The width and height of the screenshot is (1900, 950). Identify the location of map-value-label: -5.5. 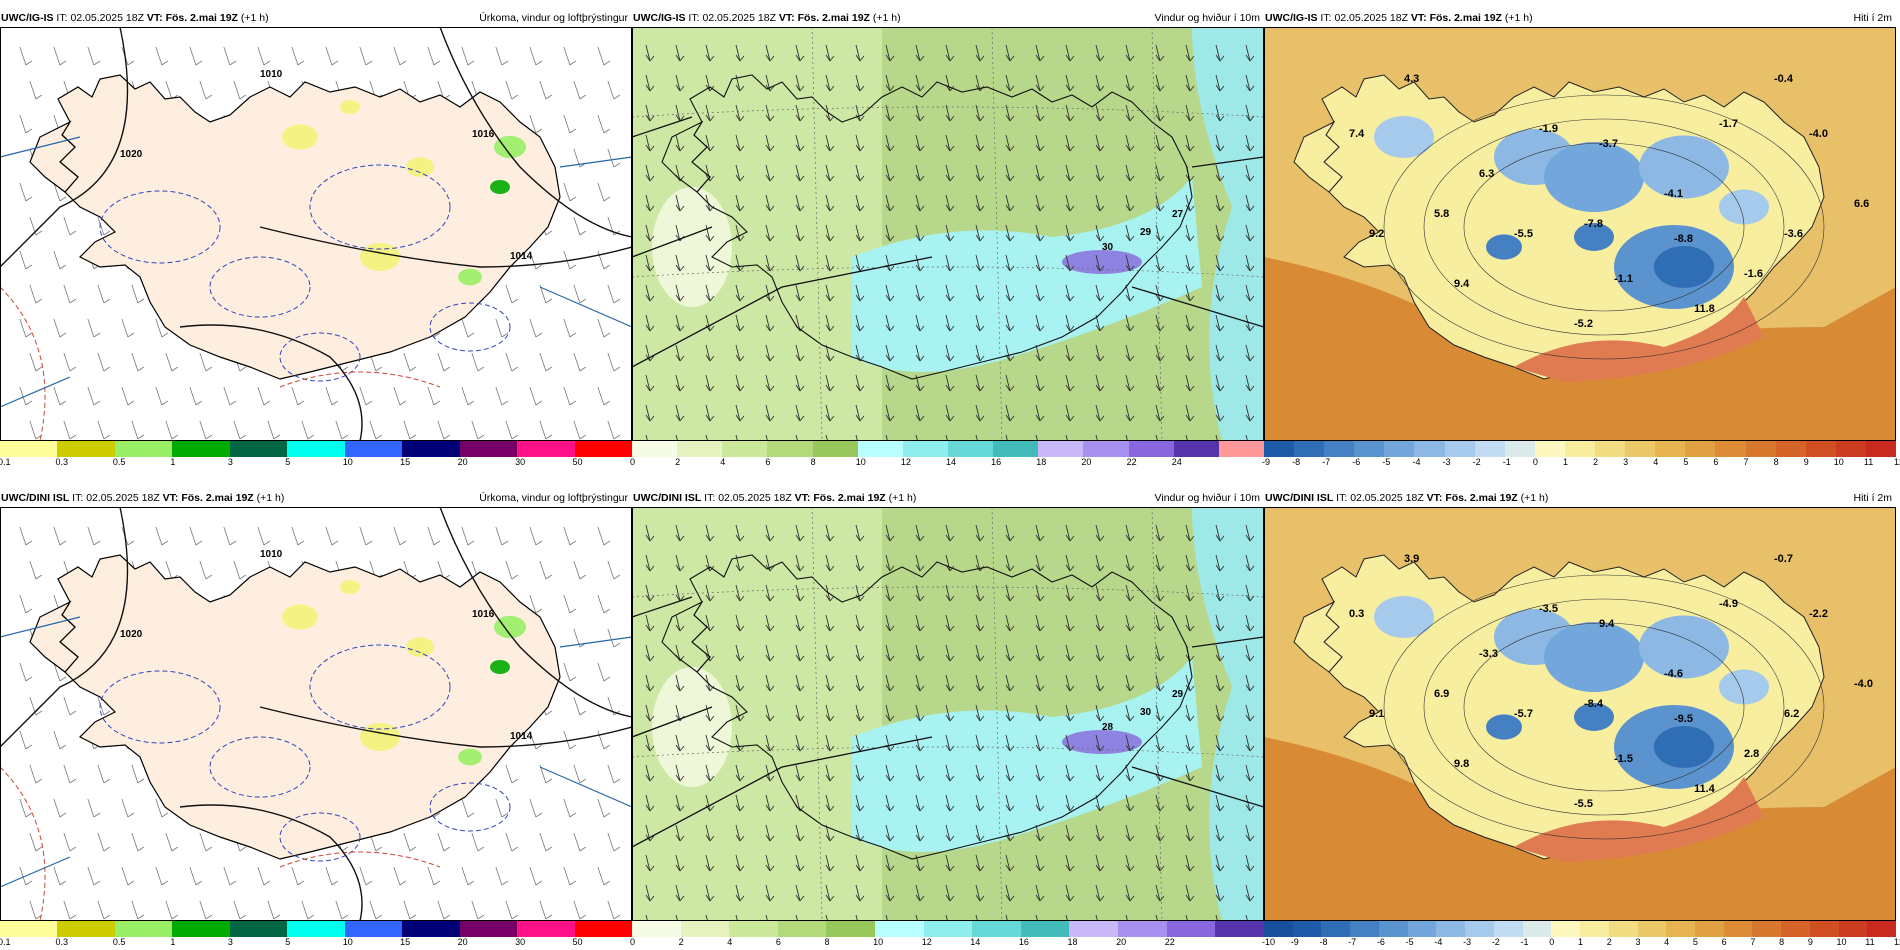
(1583, 804).